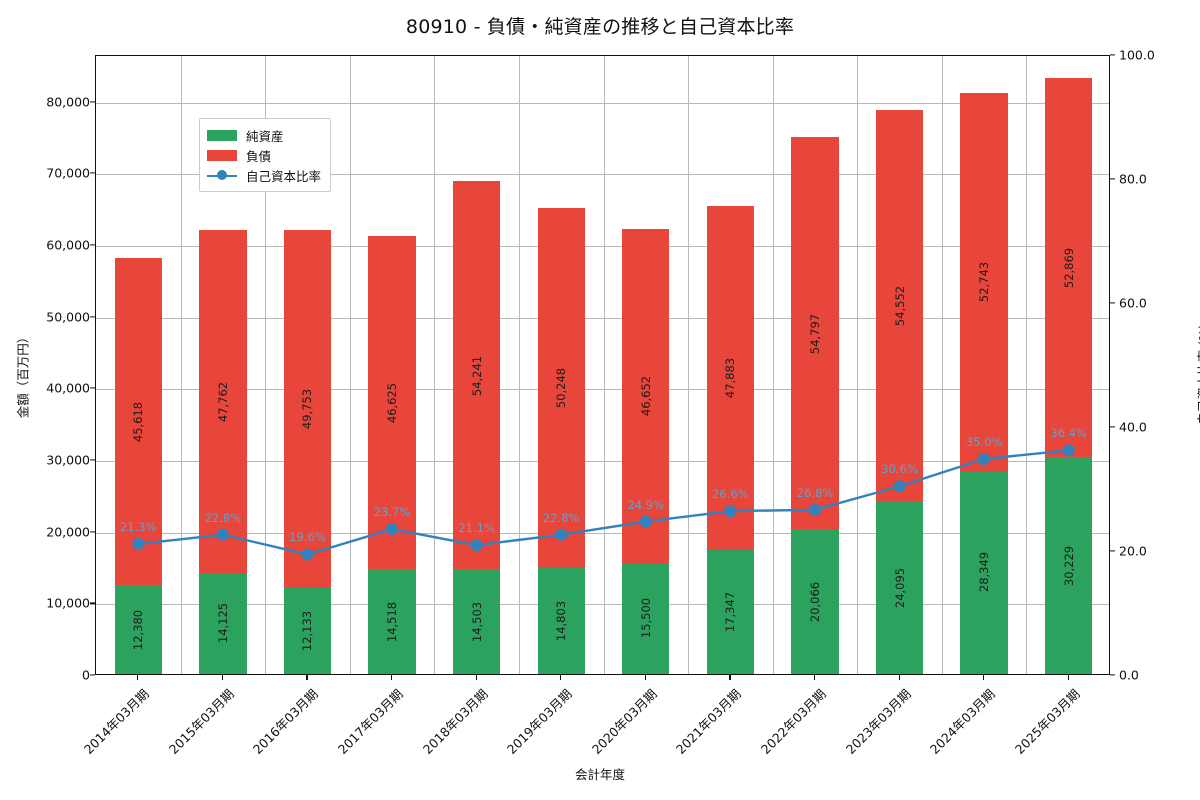 The image size is (1200, 800). What do you see at coordinates (223, 401) in the screenshot?
I see `bar-segment-liabilities: 47,762` at bounding box center [223, 401].